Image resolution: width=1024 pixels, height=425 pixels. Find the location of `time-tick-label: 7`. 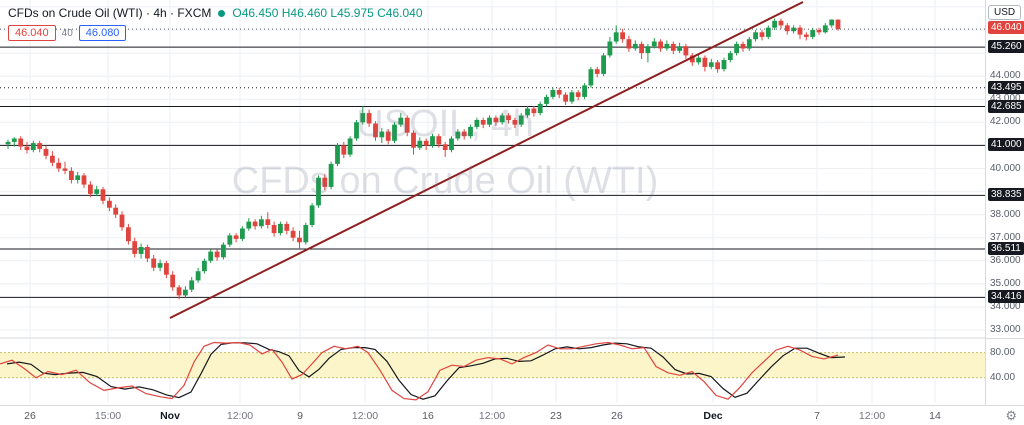

time-tick-label: 7 is located at coordinates (817, 416).